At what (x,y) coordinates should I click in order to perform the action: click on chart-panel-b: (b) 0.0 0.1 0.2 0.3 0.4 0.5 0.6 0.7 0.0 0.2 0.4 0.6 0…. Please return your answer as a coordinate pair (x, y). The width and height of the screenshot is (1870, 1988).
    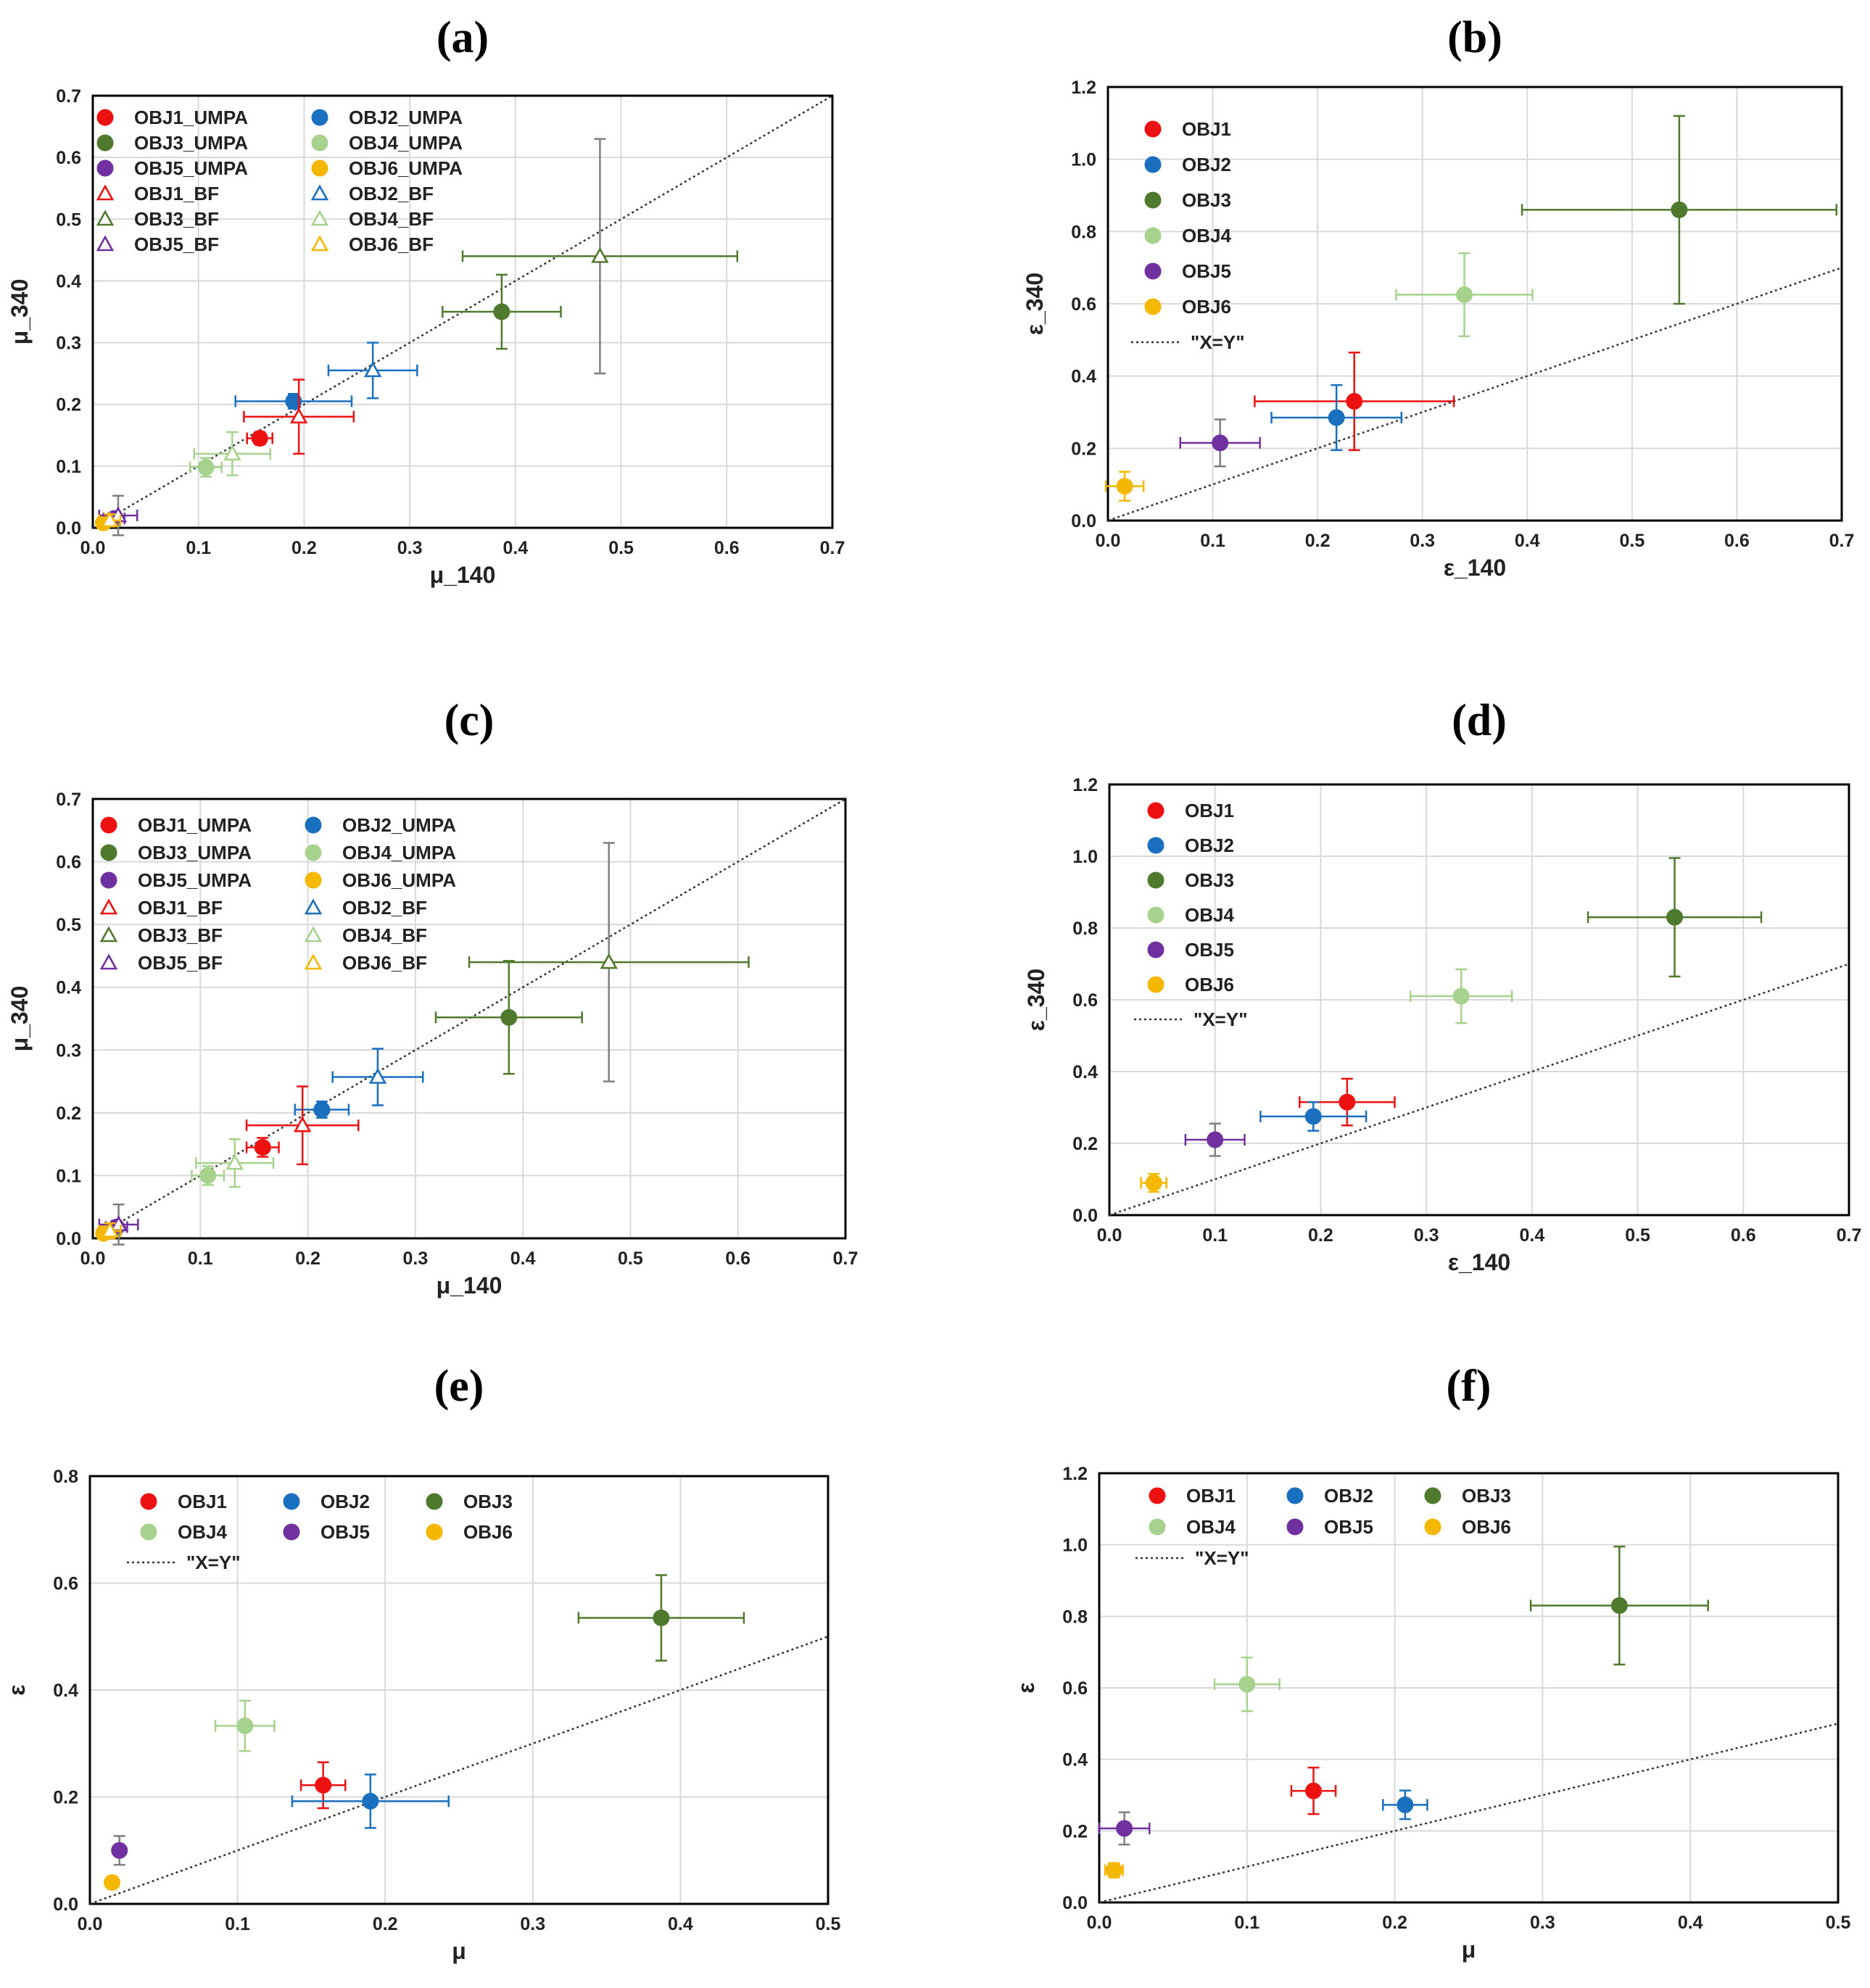
    Looking at the image, I should click on (1438, 297).